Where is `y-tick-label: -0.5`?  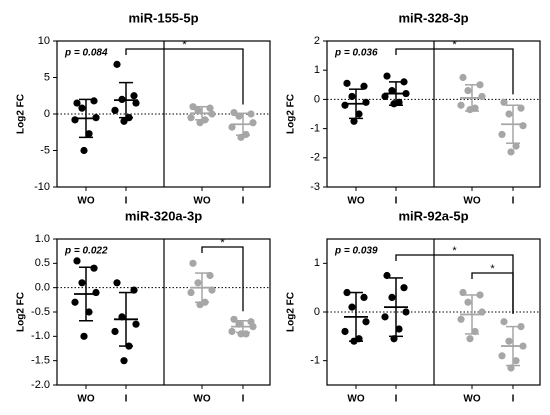 y-tick-label: -0.5 is located at coordinates (40, 312).